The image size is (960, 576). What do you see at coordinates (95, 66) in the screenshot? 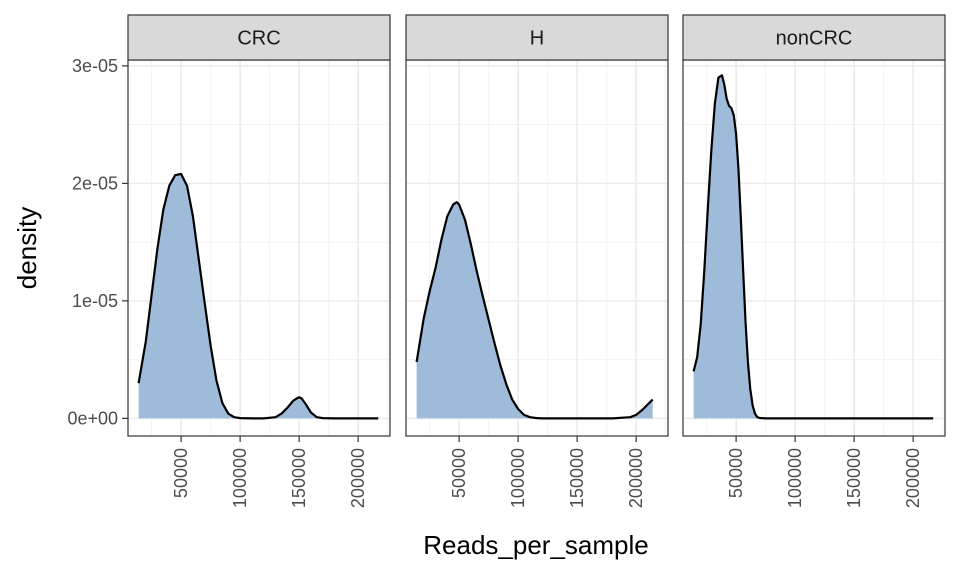
I see `y-tick-label: 3e-05` at bounding box center [95, 66].